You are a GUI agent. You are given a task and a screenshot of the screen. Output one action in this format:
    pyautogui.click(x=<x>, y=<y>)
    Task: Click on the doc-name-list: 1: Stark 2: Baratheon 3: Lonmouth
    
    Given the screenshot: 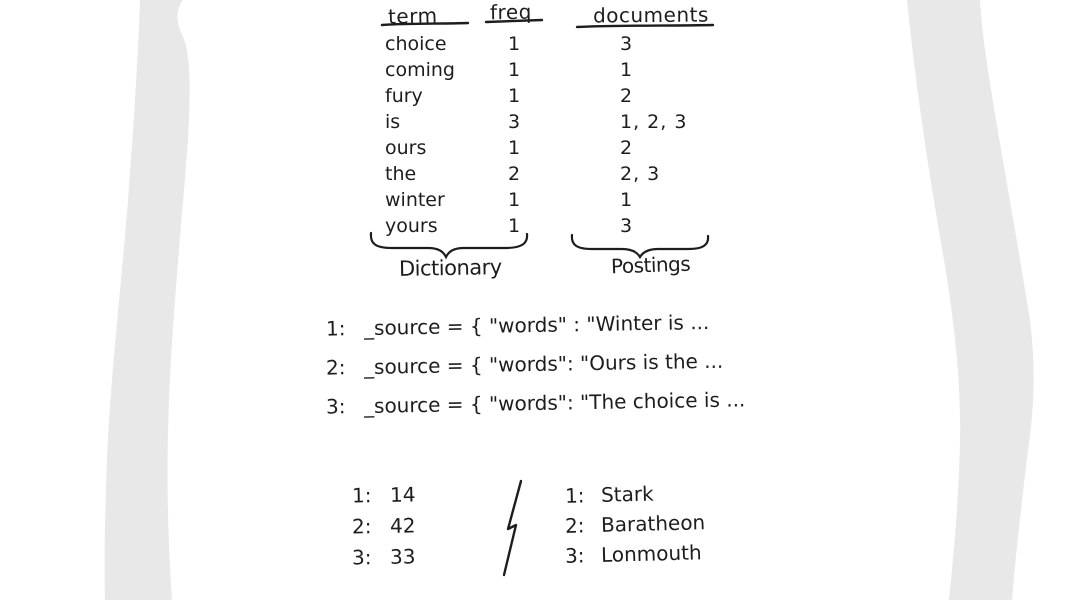 What is the action you would take?
    pyautogui.click(x=635, y=524)
    